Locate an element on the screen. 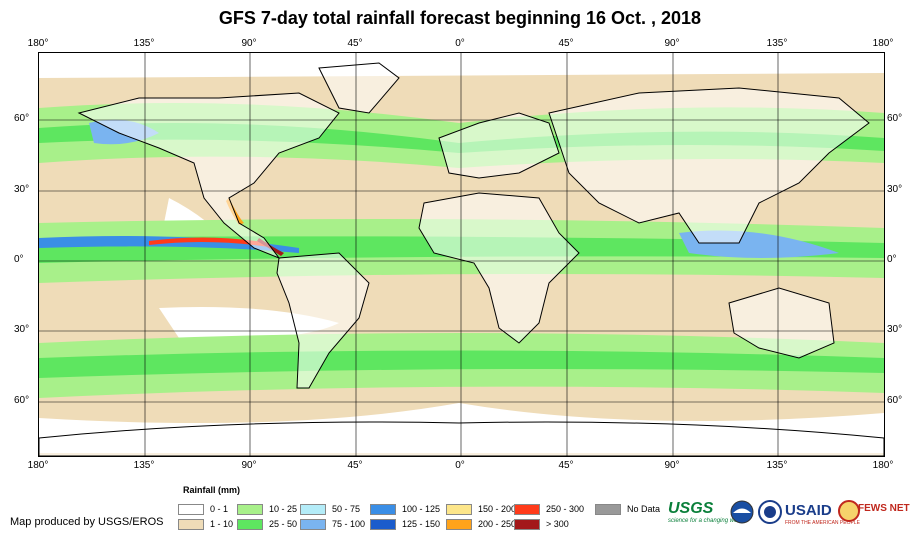 The height and width of the screenshot is (539, 920). legend-item: 1 - 10 is located at coordinates (205, 524).